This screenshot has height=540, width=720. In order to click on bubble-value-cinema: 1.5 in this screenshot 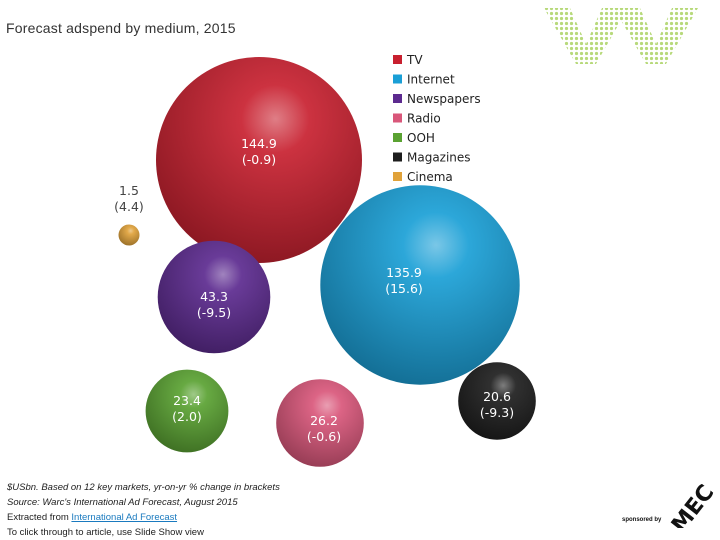, I will do `click(129, 190)`.